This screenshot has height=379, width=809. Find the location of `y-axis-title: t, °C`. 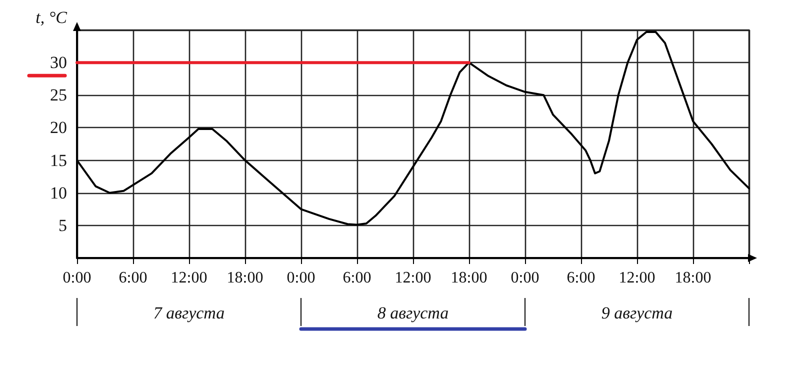

y-axis-title: t, °C is located at coordinates (52, 17).